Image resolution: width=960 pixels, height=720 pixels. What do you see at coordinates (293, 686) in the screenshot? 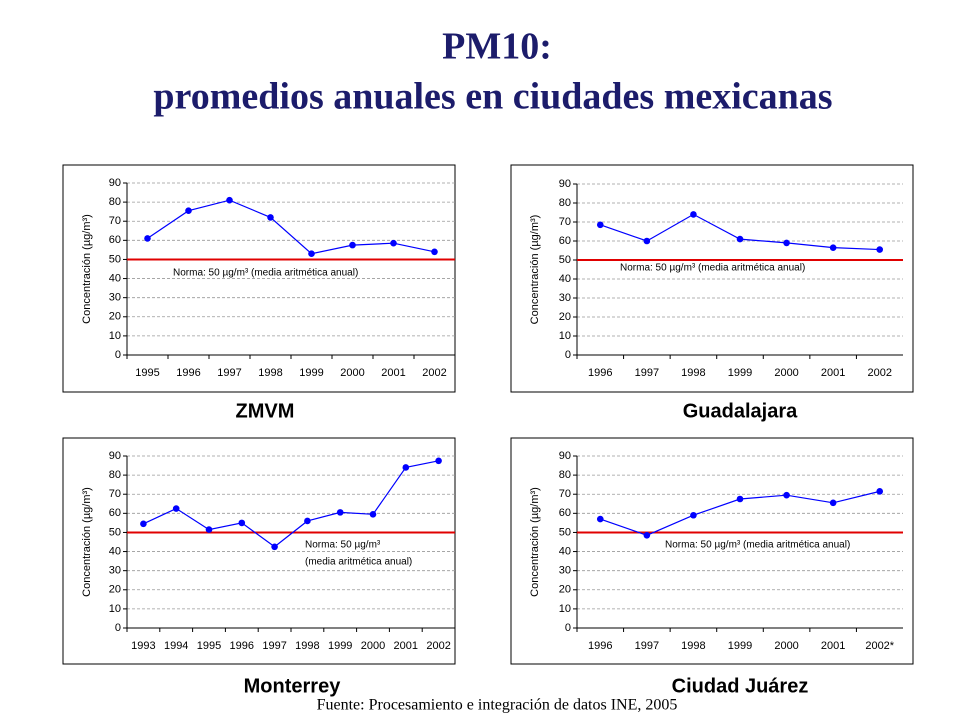
I see `chart-caption: Monterrey` at bounding box center [293, 686].